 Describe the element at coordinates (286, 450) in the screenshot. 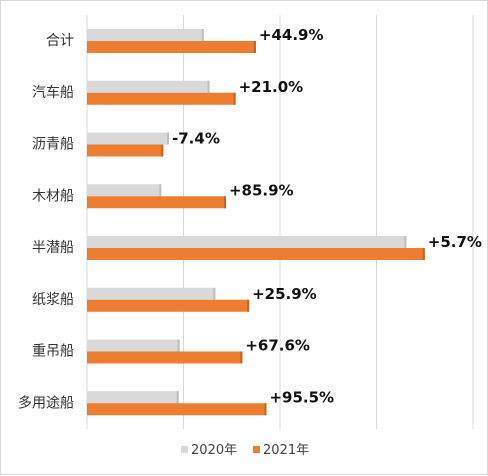

I see `legend-label: 2021年` at that location.